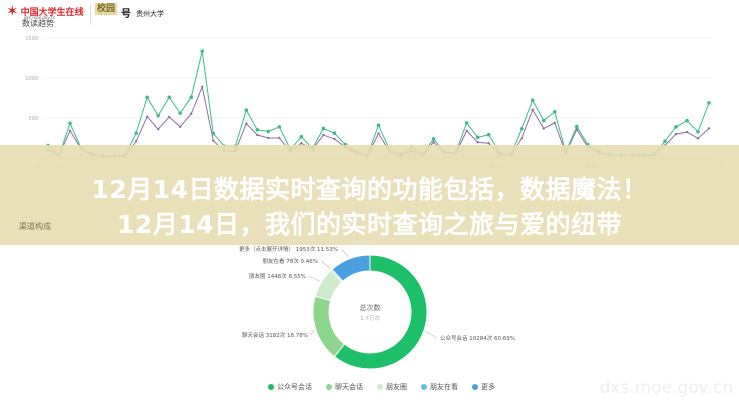  I want to click on legend-label: 聊天会话, so click(349, 387).